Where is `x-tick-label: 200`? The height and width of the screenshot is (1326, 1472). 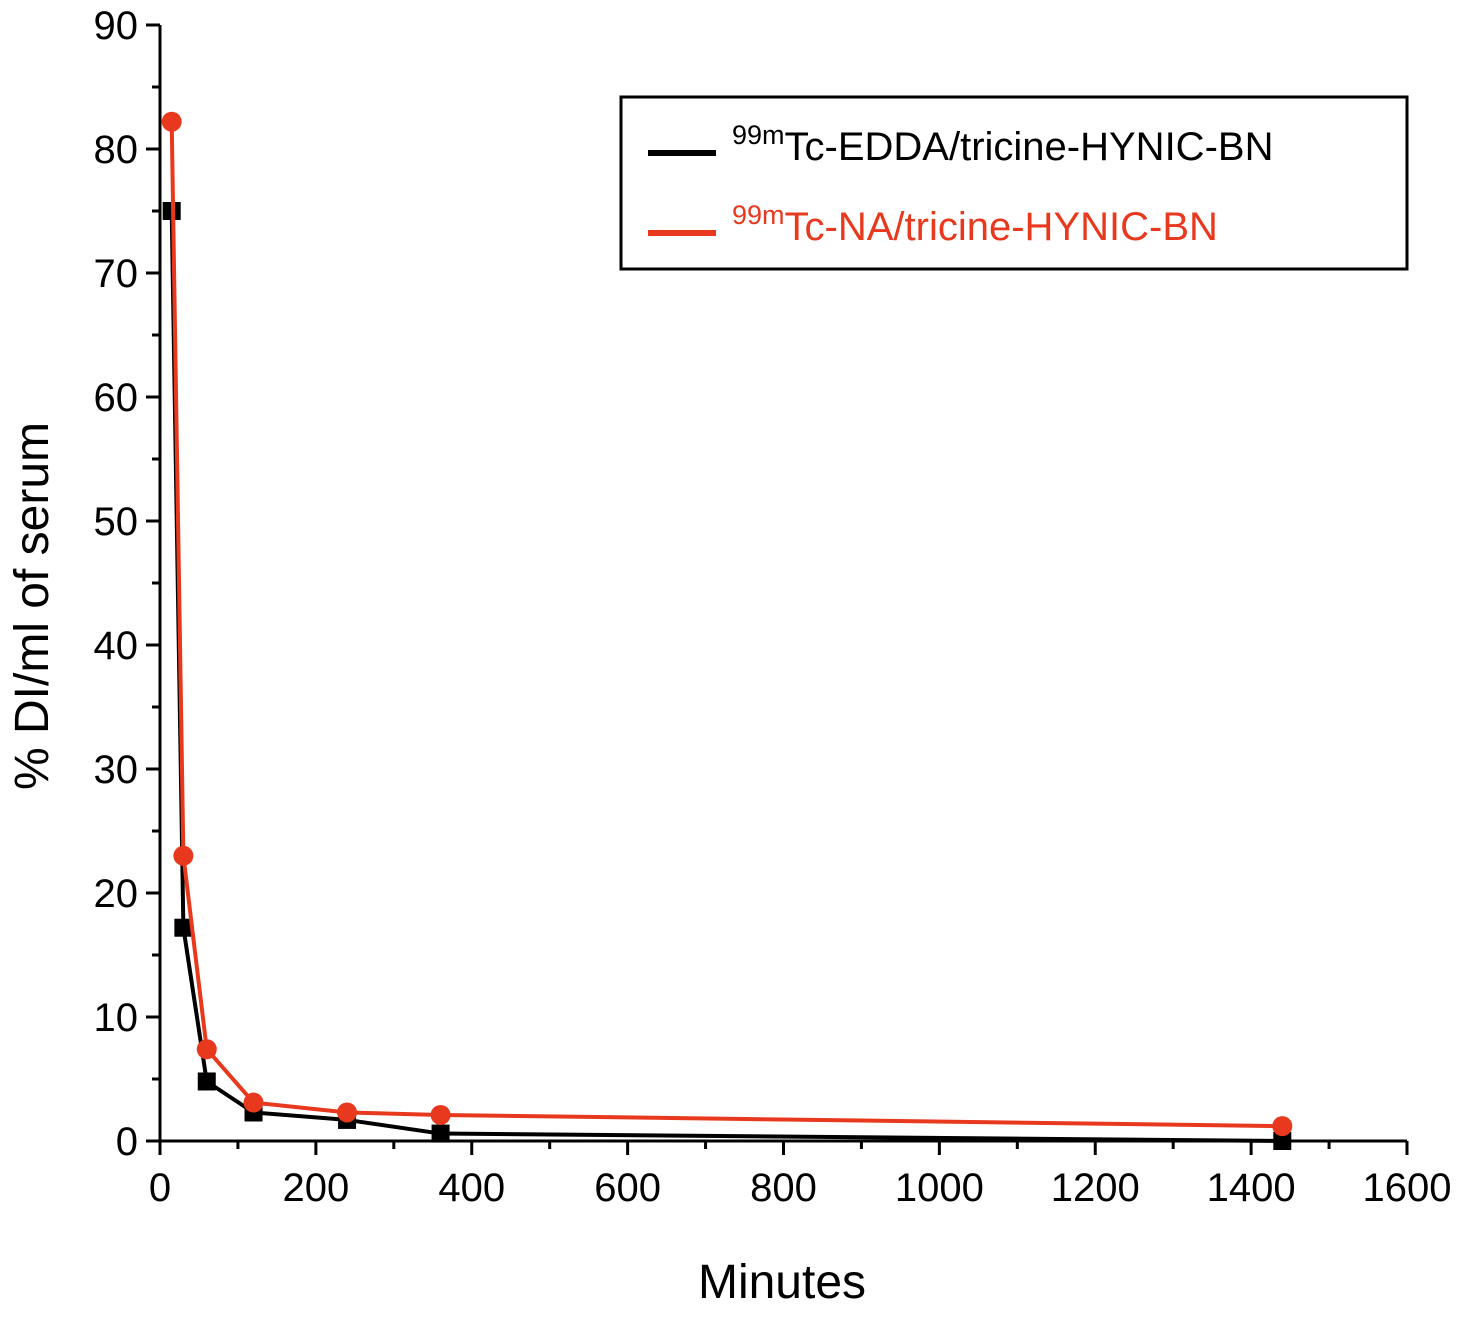 x-tick-label: 200 is located at coordinates (316, 1188).